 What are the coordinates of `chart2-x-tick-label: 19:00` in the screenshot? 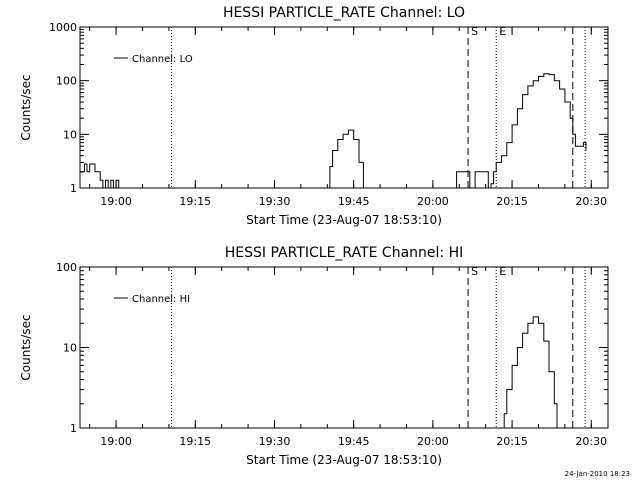 It's located at (116, 441).